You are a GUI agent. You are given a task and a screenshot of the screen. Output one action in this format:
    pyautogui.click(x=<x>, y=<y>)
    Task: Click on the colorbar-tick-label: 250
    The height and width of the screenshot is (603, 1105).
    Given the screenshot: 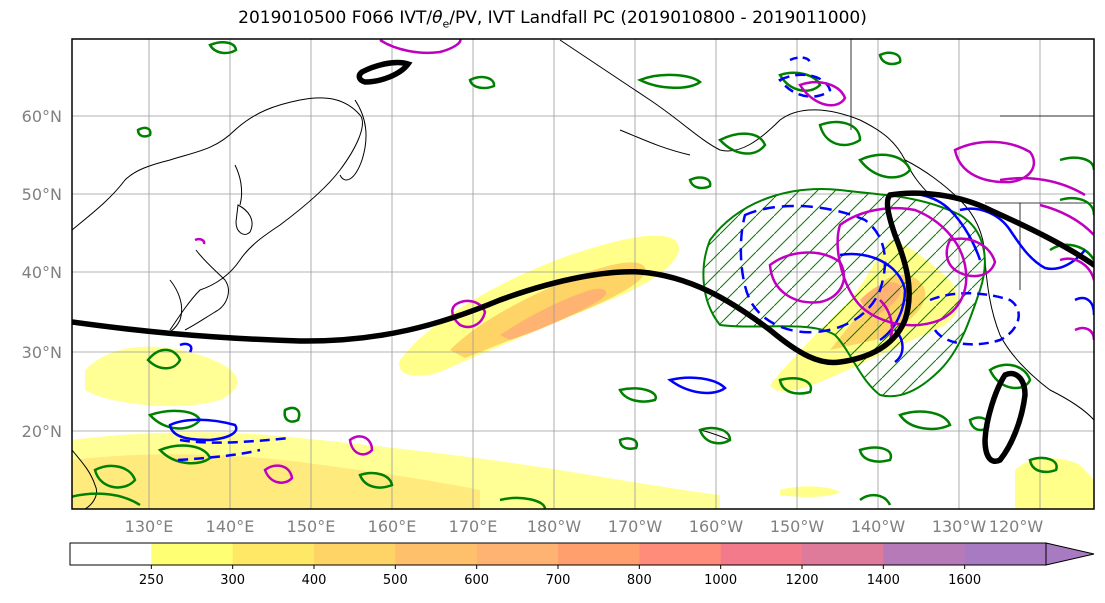 What is the action you would take?
    pyautogui.click(x=151, y=580)
    